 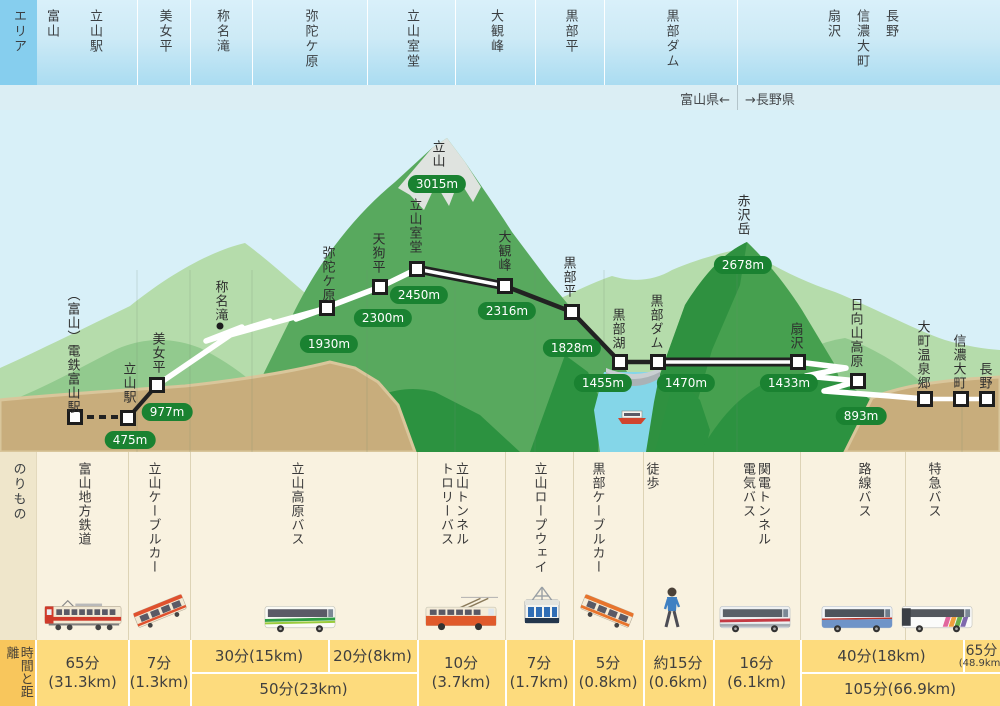 I want to click on time-section-label: 時間と距離, so click(x=18, y=672).